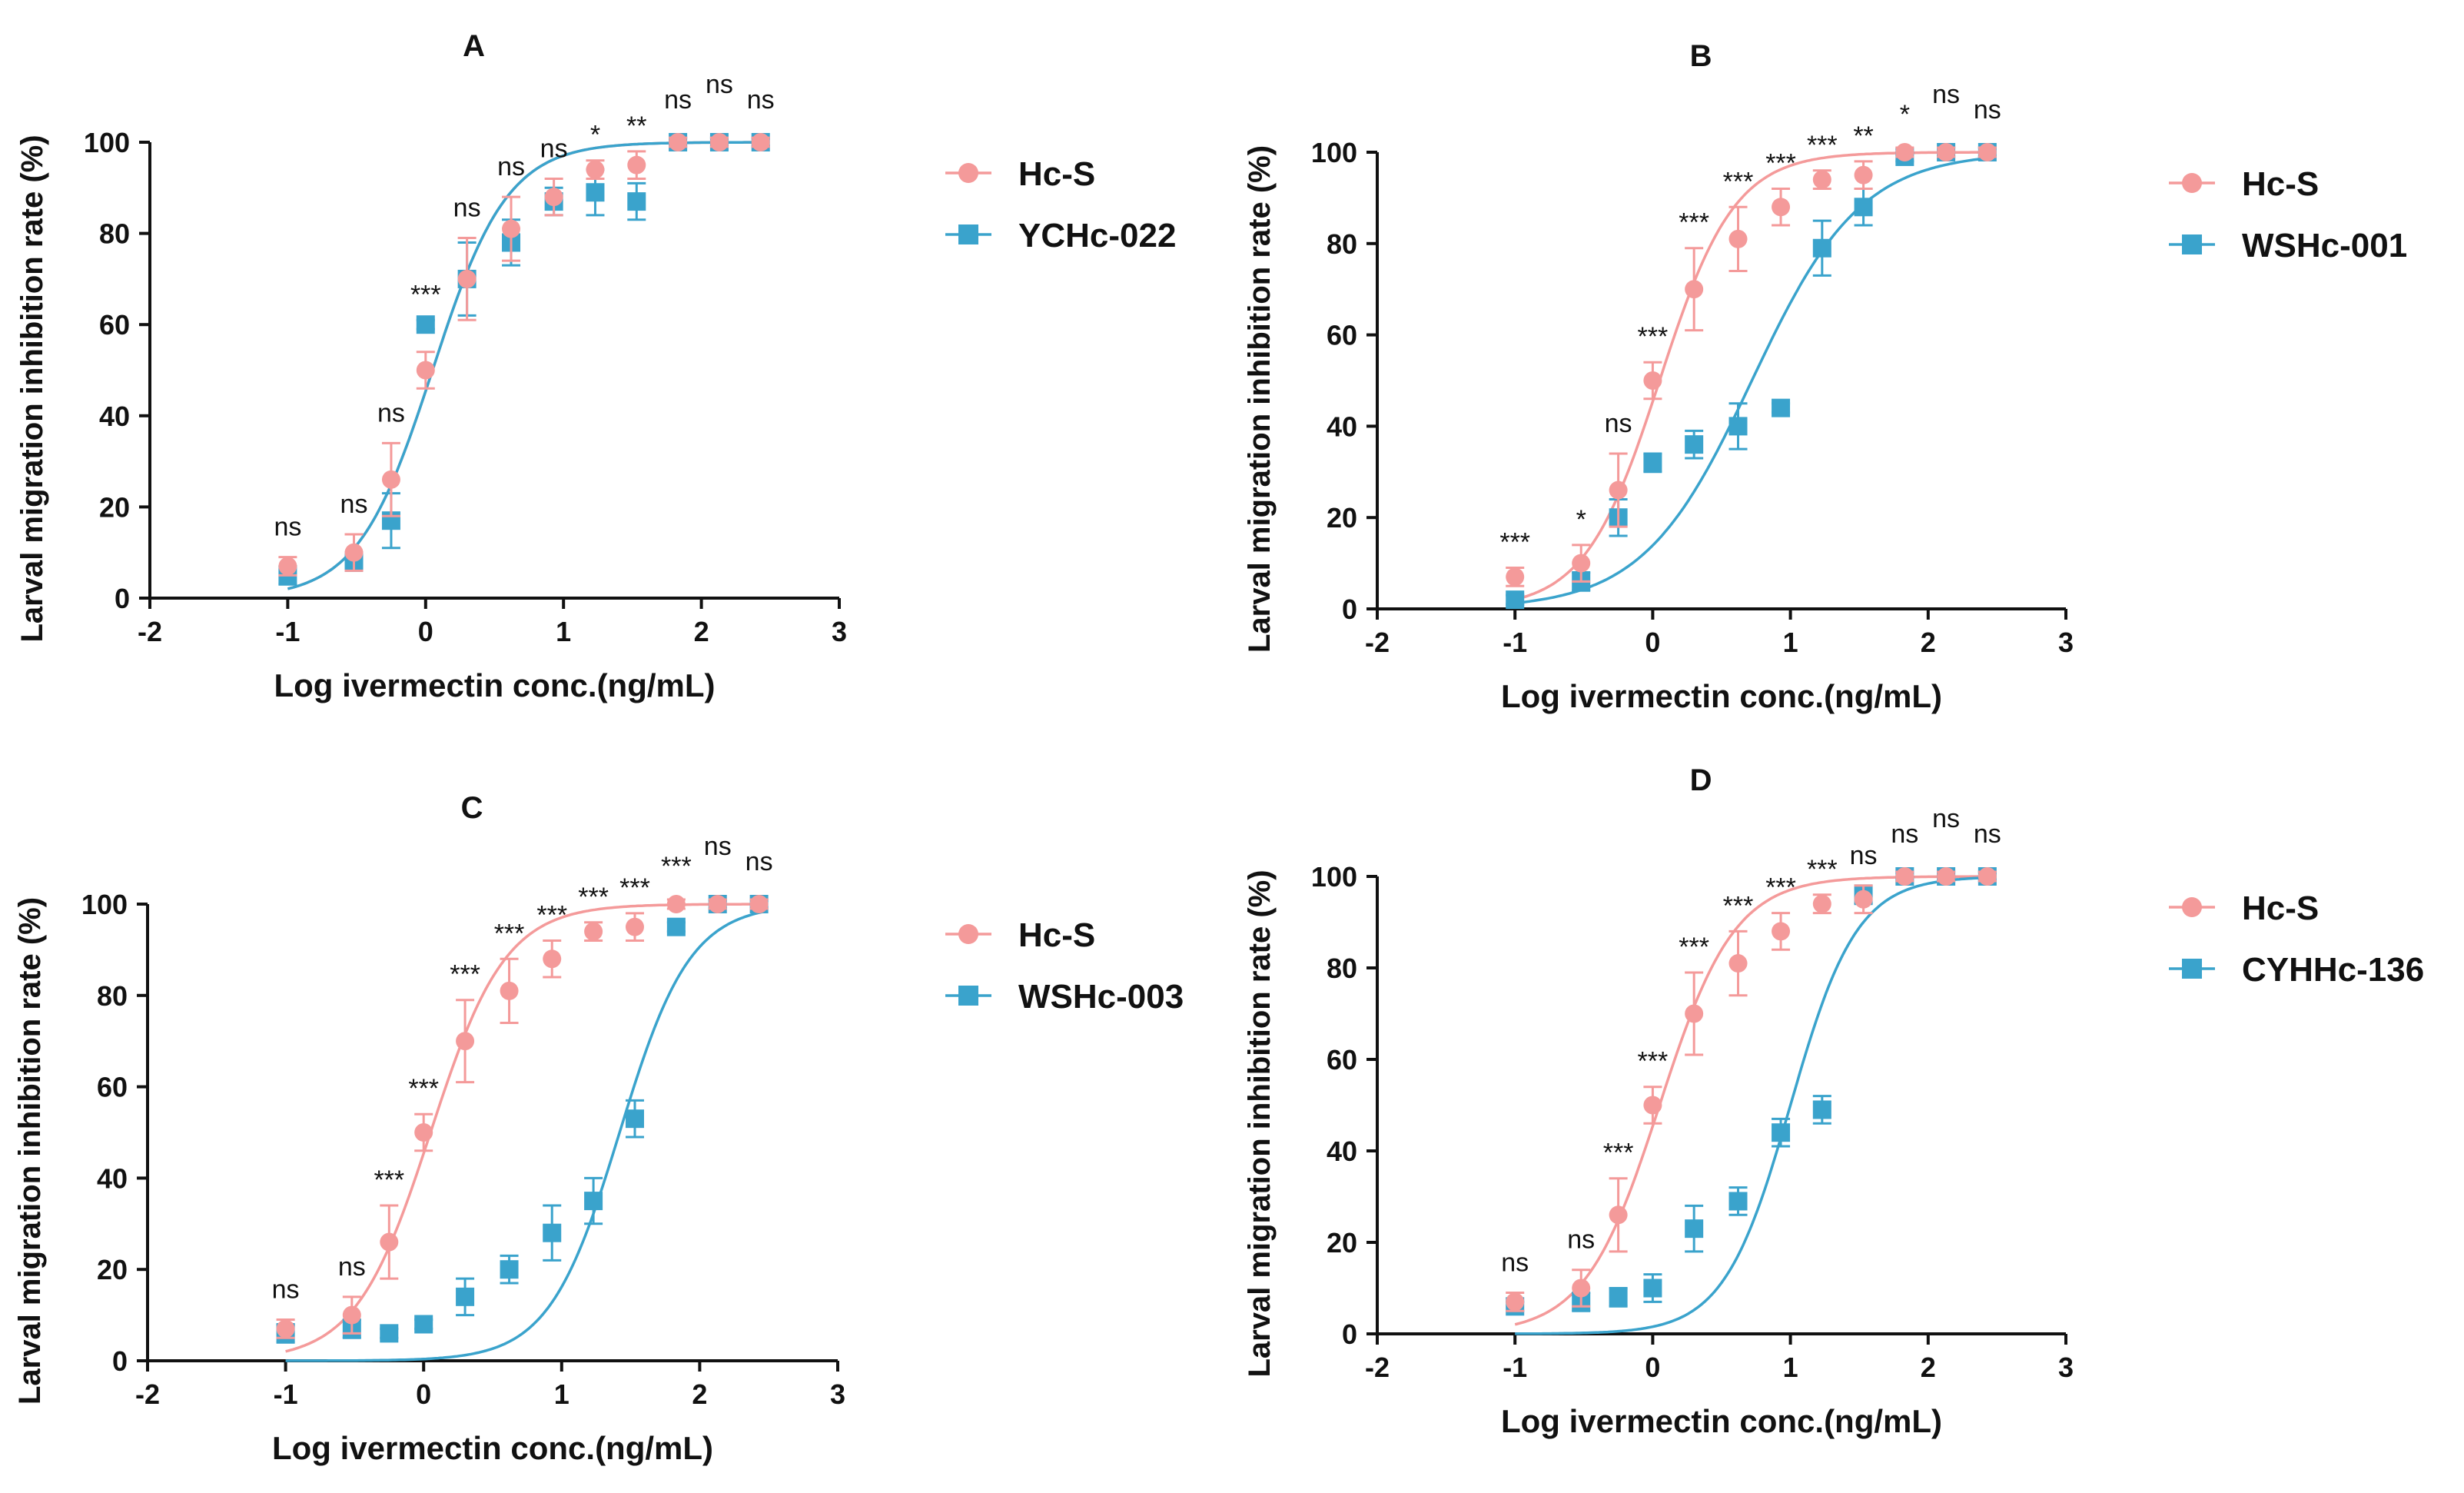 This screenshot has height=1493, width=2464. Describe the element at coordinates (2288, 214) in the screenshot. I see `legend: Hc-S WSHc-001` at that location.